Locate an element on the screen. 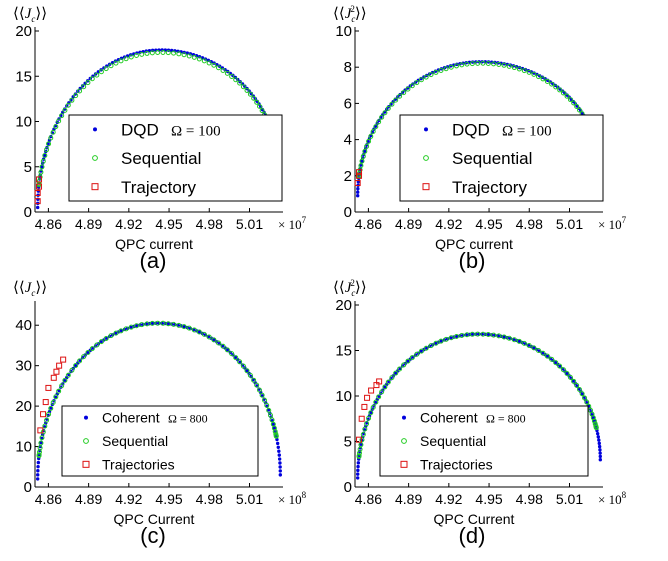  legend-entry-math: Ω = 100 is located at coordinates (196, 131).